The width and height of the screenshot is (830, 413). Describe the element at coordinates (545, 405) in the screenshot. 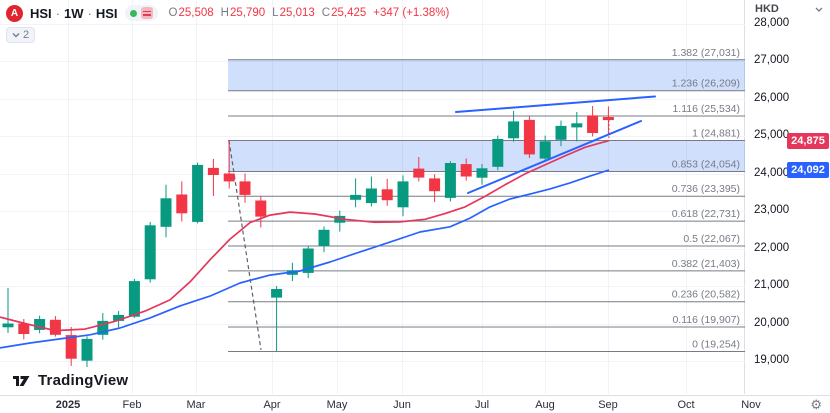

I see `time-tick-label: Aug` at that location.